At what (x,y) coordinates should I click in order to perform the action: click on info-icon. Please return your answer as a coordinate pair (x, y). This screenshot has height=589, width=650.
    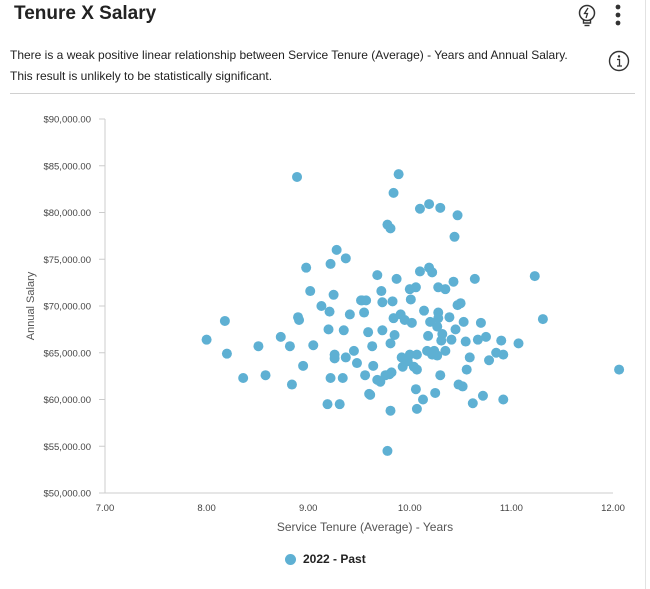
    Looking at the image, I should click on (619, 63).